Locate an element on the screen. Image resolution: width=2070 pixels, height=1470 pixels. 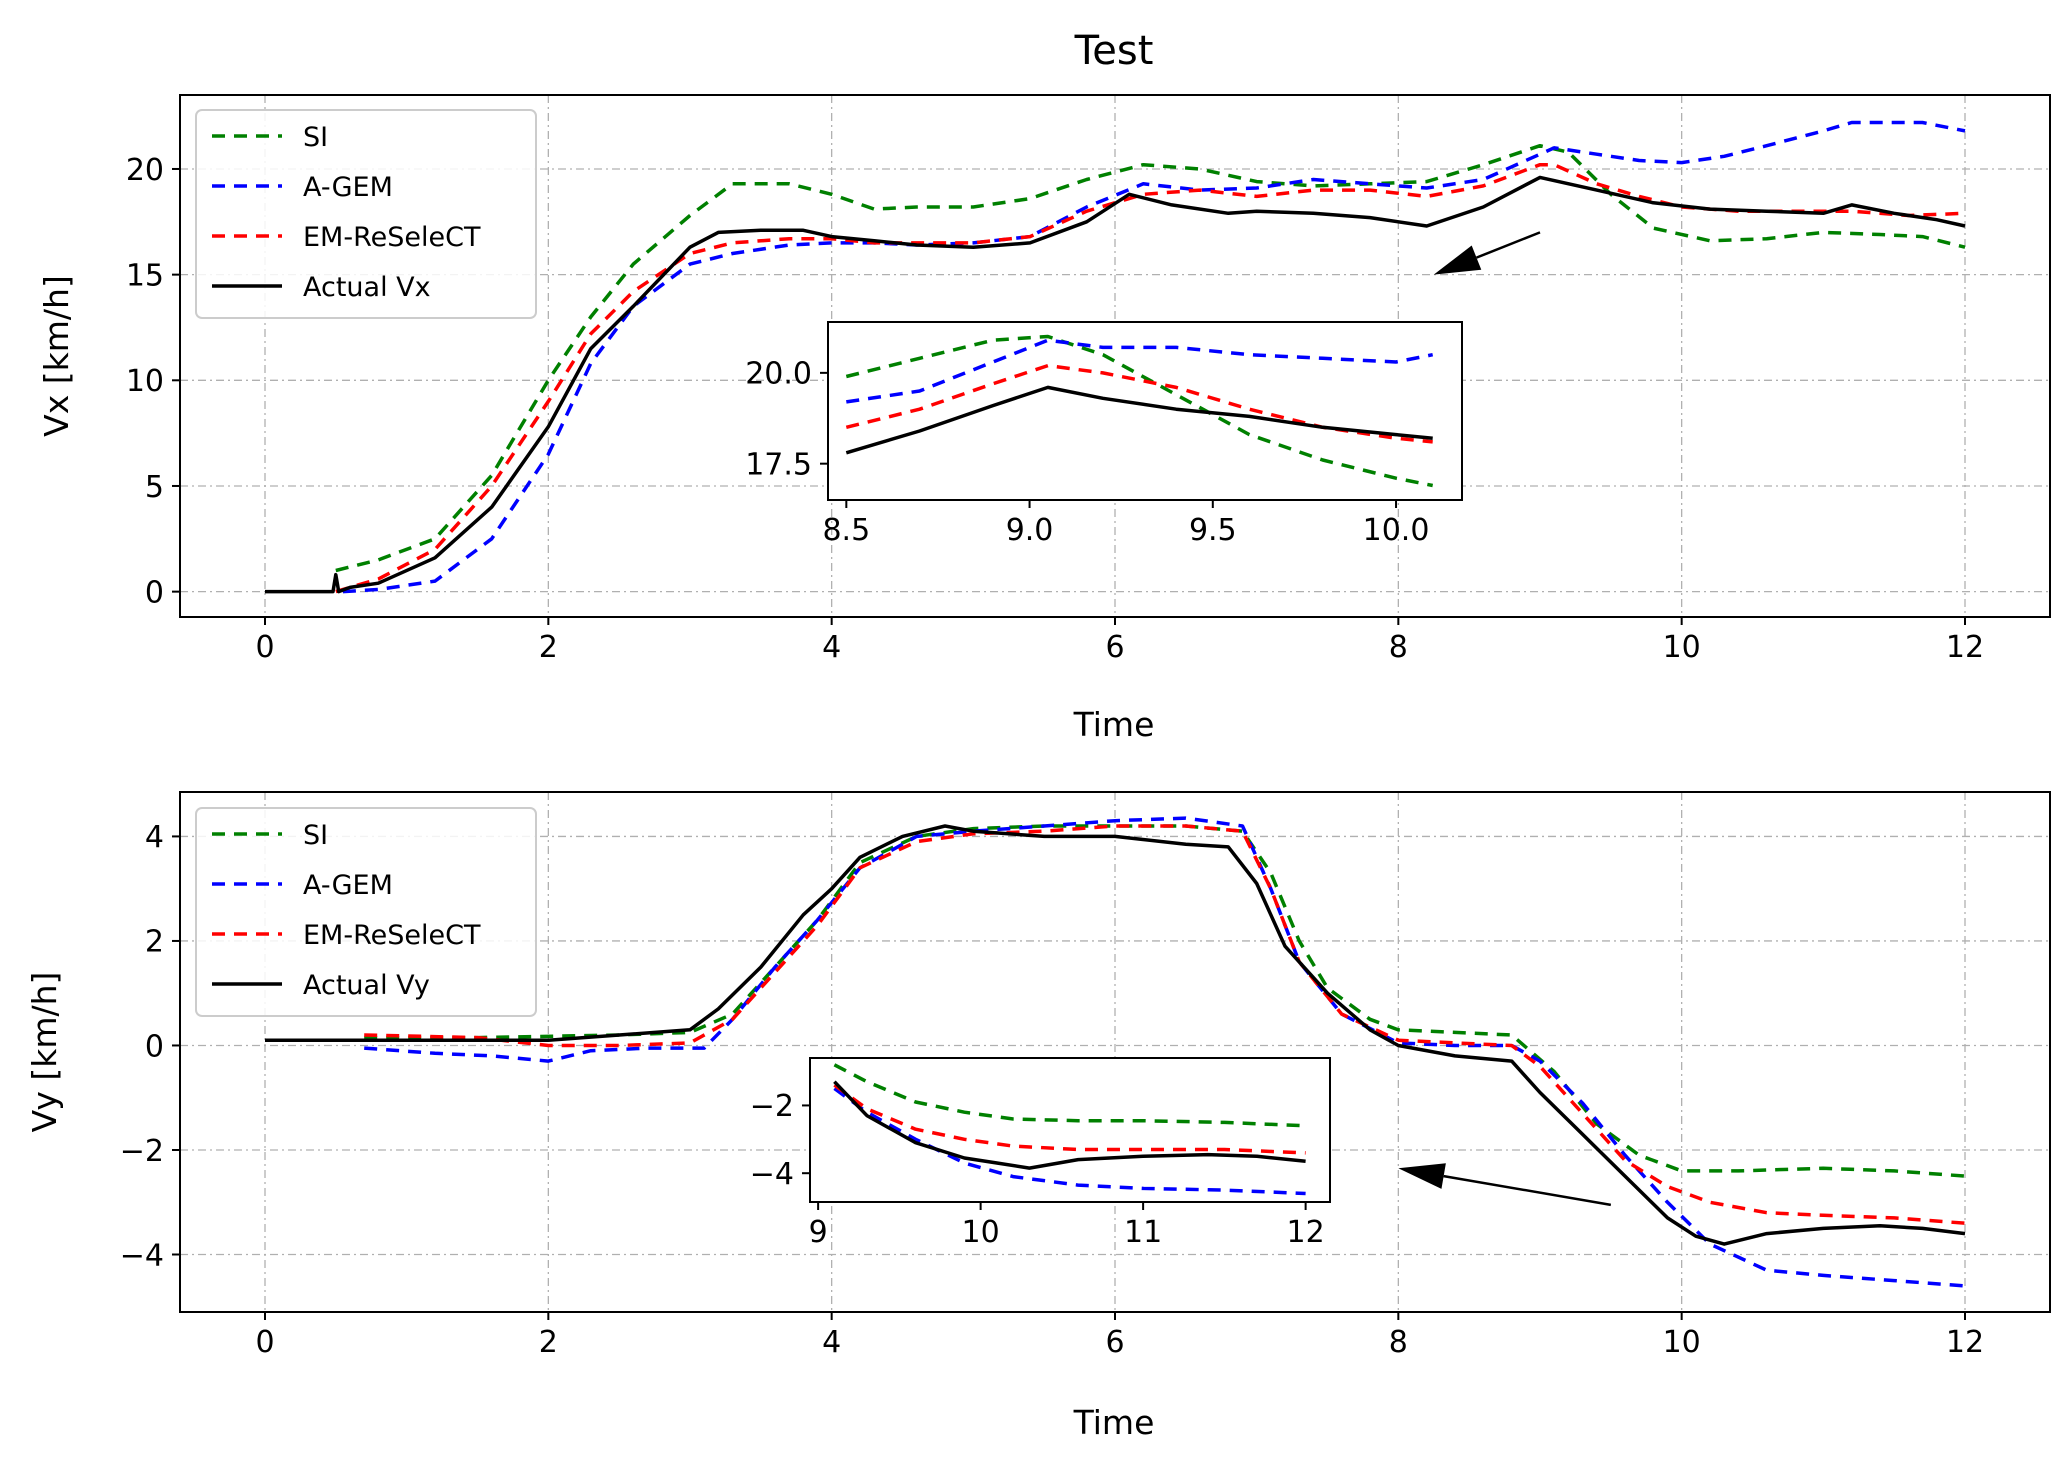
inset-vx: 8.5 9.0 9.5 10.0 17.5 20.0 is located at coordinates (1104, 434).